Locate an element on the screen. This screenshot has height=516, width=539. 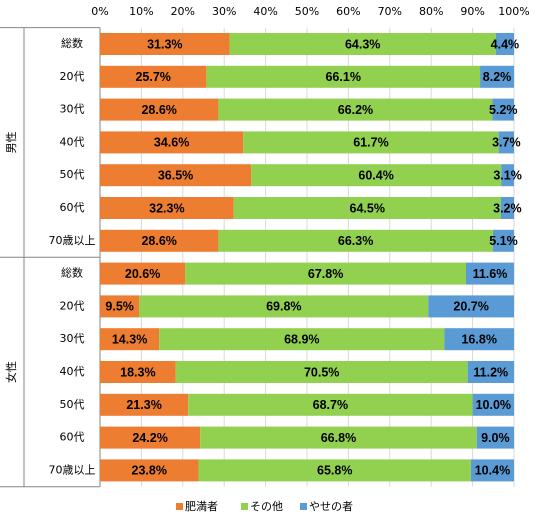
value-label: 64.3% is located at coordinates (362, 44).